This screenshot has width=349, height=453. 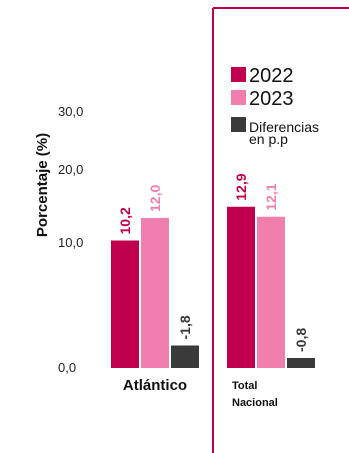 I want to click on data-label: 10,2, so click(x=125, y=220).